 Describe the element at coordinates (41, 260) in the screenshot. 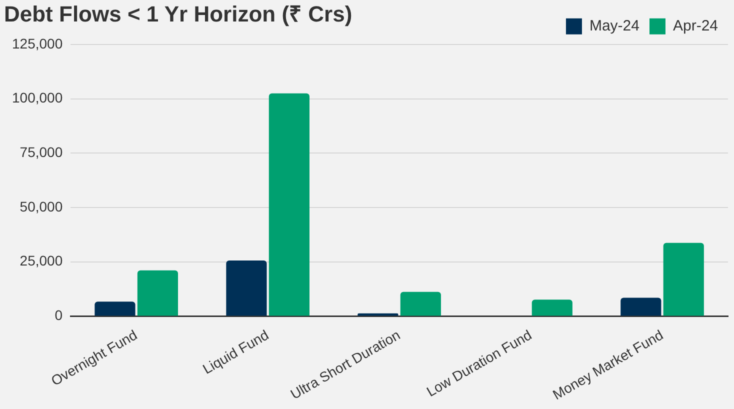

I see `y-tick-label: 25,000` at that location.